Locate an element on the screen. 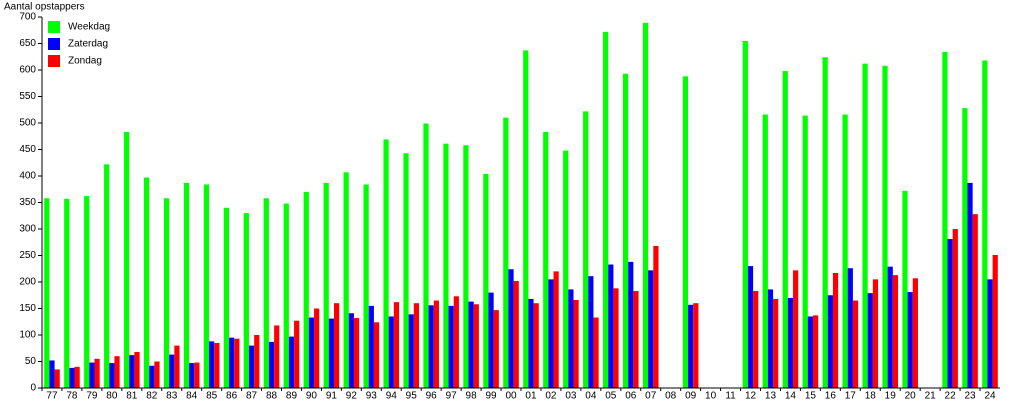 This screenshot has width=1015, height=405. x-tick-label: 10 is located at coordinates (711, 395).